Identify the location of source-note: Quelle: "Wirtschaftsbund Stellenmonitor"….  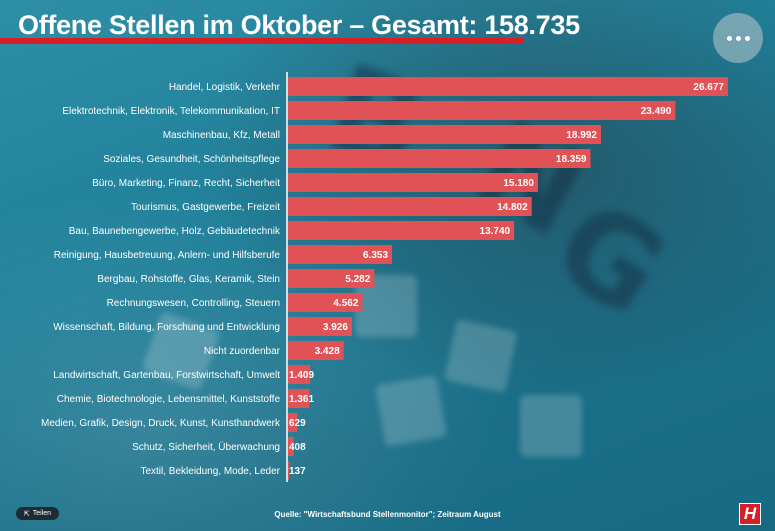
(387, 514).